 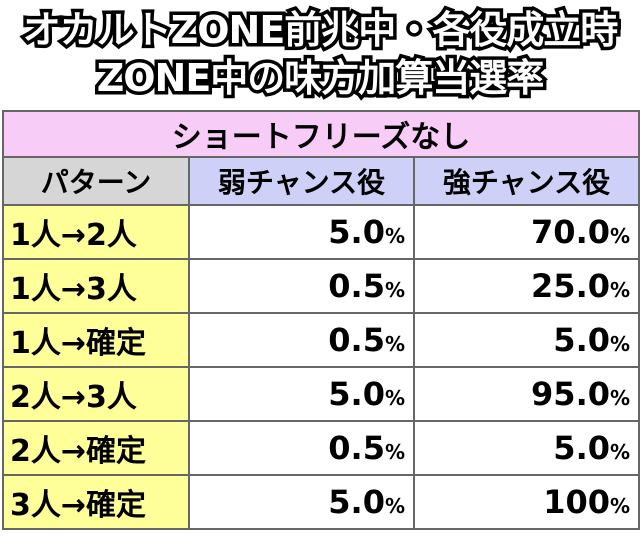 What do you see at coordinates (526, 502) in the screenshot?
I see `row-strong-value: 100%` at bounding box center [526, 502].